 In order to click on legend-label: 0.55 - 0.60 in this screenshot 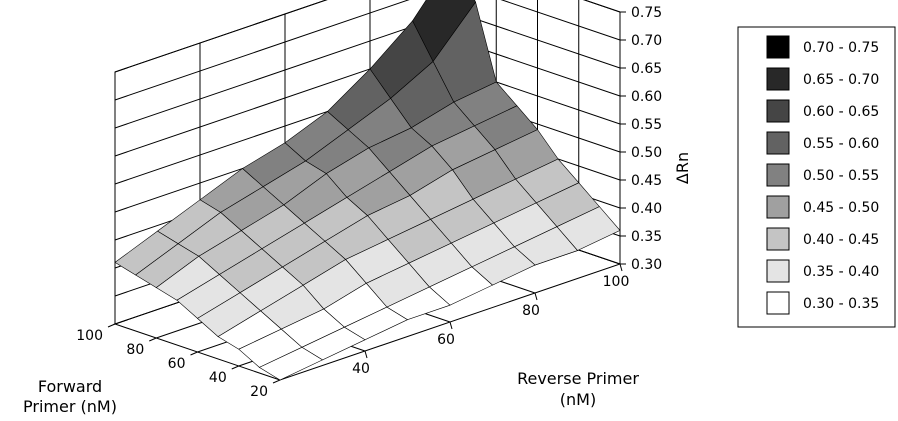, I will do `click(841, 144)`.